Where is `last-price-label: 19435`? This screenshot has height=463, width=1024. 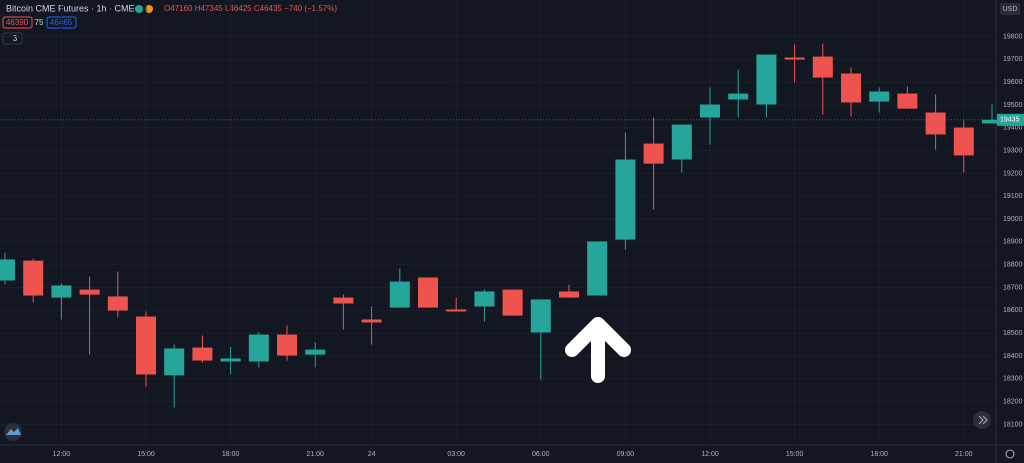 last-price-label: 19435 is located at coordinates (1010, 120).